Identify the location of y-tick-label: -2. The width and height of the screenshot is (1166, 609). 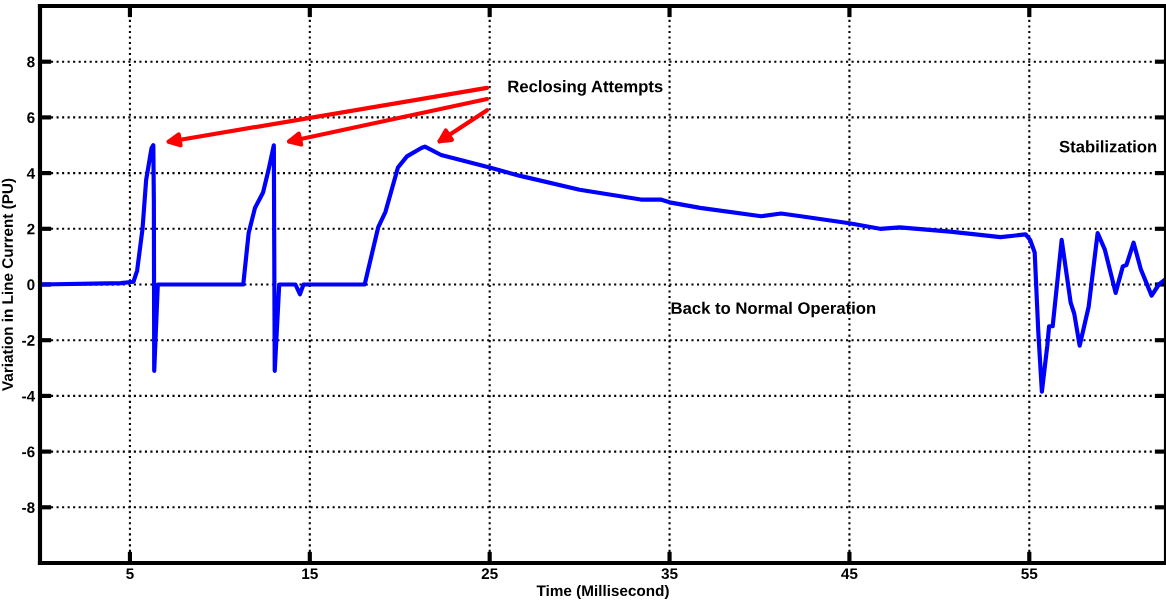
(28, 340).